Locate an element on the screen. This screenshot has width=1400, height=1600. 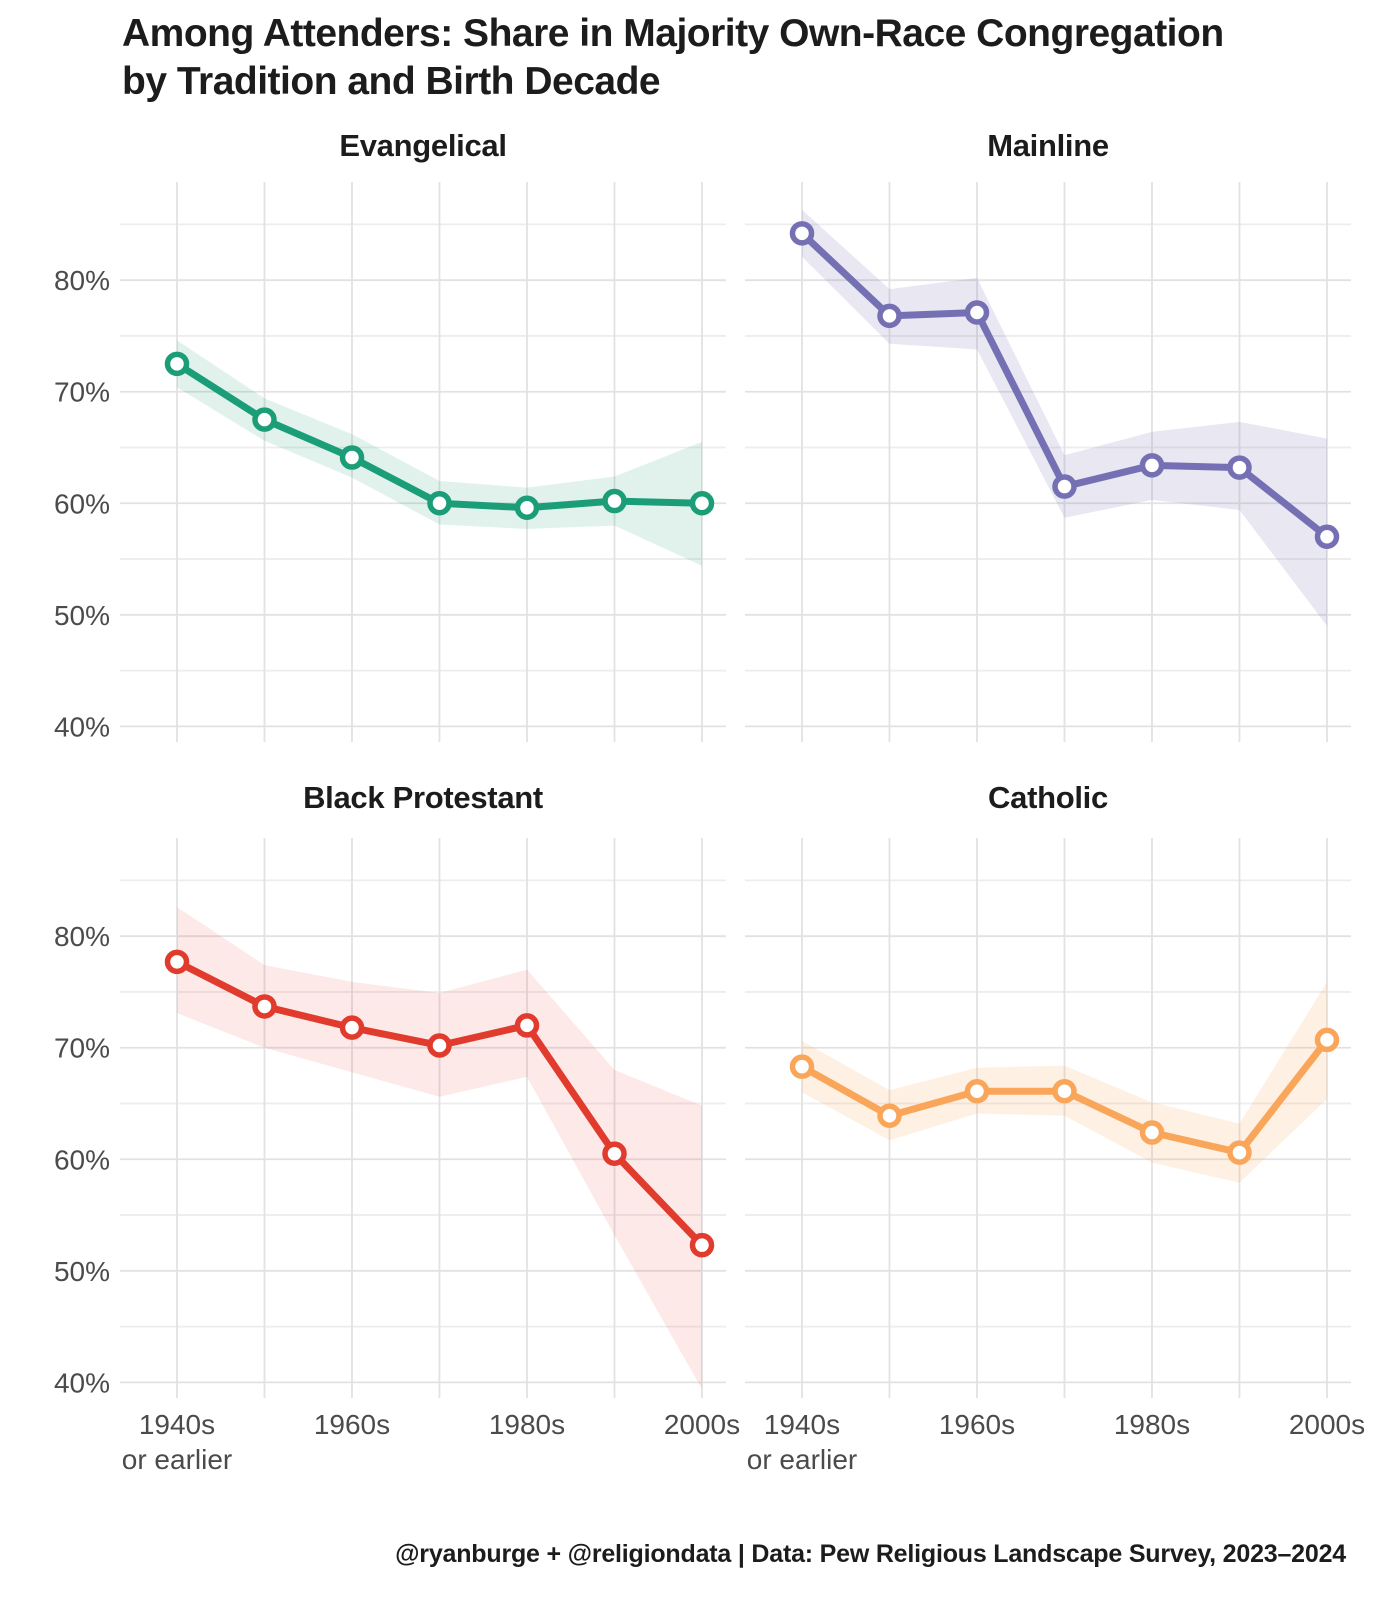
data-point-black-protestant-1960s is located at coordinates (352, 1027).